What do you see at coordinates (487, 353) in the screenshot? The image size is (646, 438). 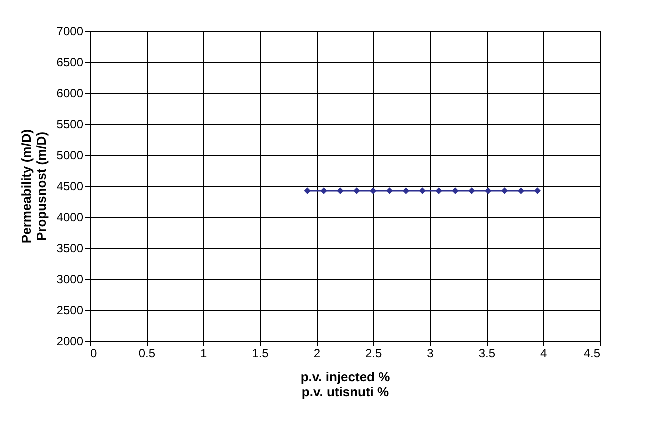 I see `x-tick-label: 3.5` at bounding box center [487, 353].